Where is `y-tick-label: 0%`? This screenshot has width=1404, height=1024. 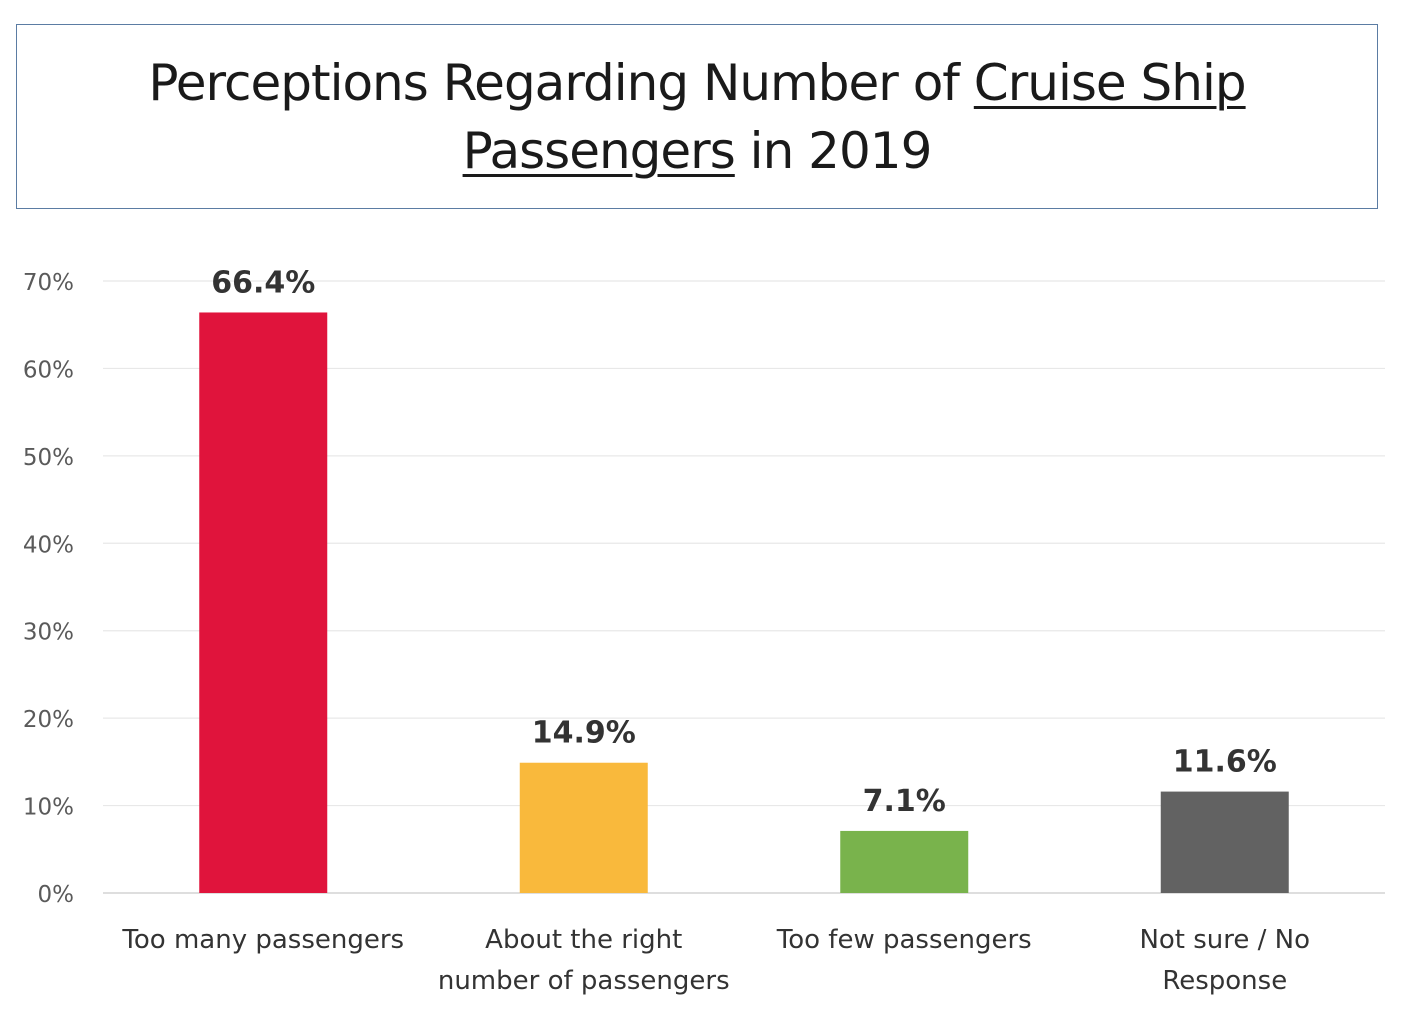 y-tick-label: 0% is located at coordinates (56, 895).